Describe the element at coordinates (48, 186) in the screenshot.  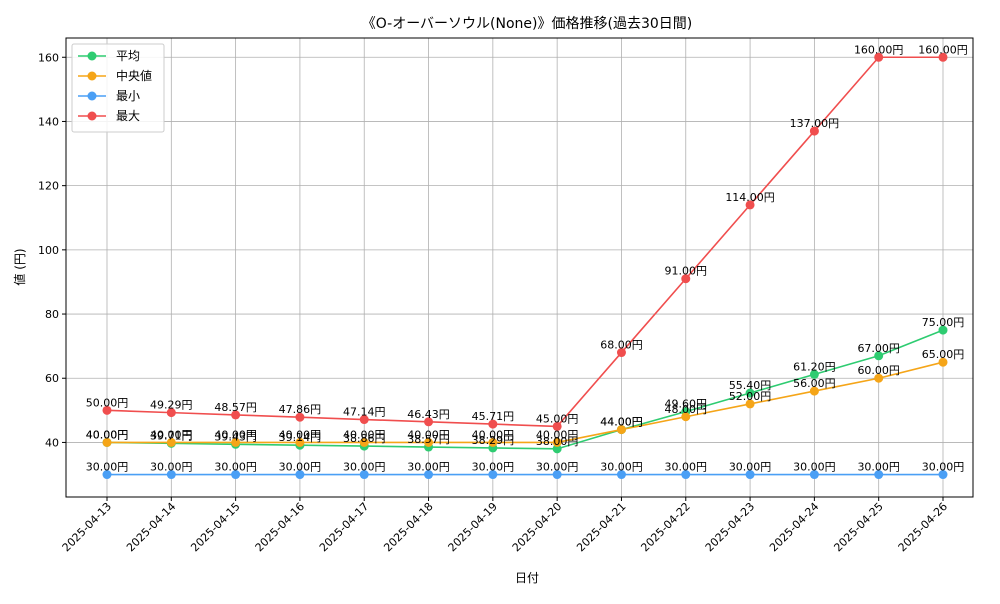
I see `y-tick-label: 120` at that location.